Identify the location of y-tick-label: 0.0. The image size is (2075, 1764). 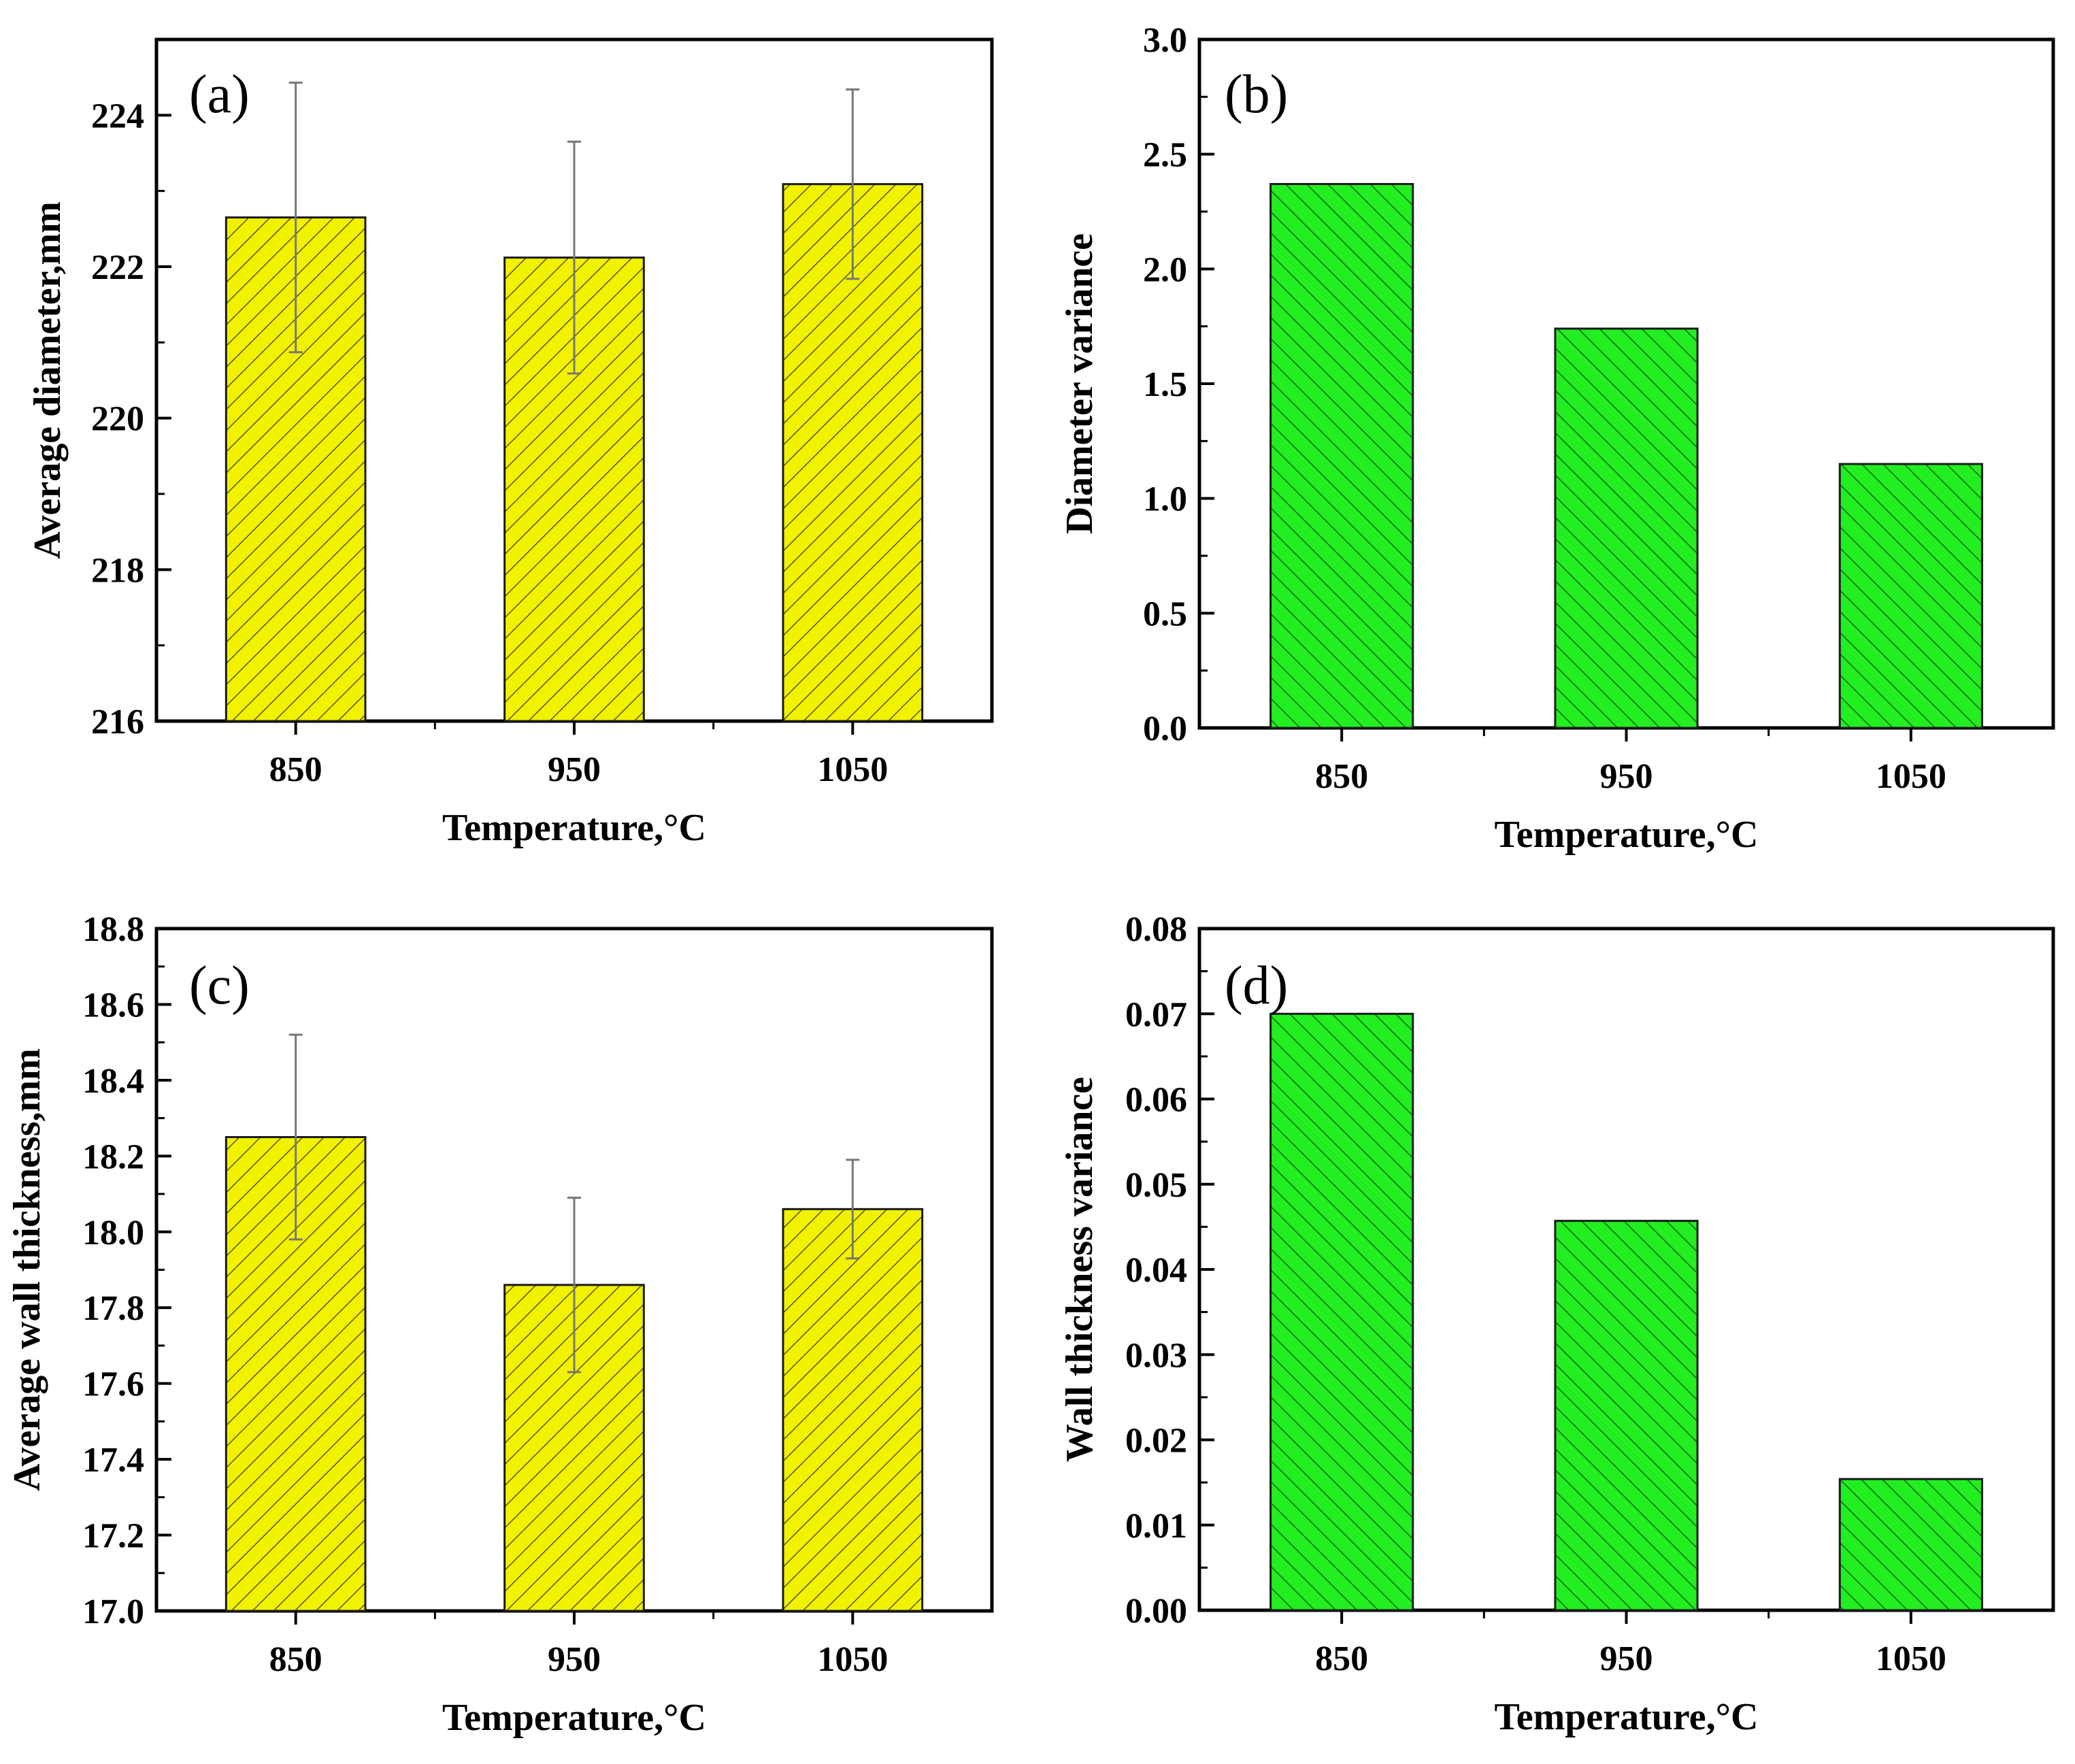
(1165, 729).